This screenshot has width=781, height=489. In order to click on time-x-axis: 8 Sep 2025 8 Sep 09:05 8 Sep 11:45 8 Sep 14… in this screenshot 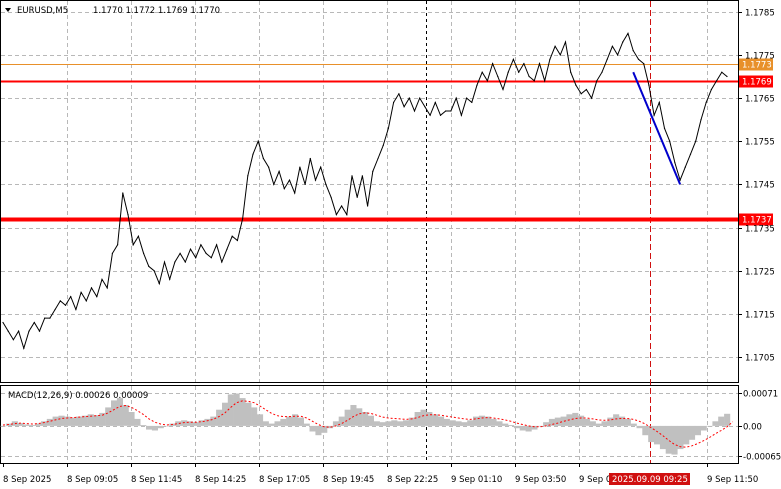, I will do `click(380, 474)`.